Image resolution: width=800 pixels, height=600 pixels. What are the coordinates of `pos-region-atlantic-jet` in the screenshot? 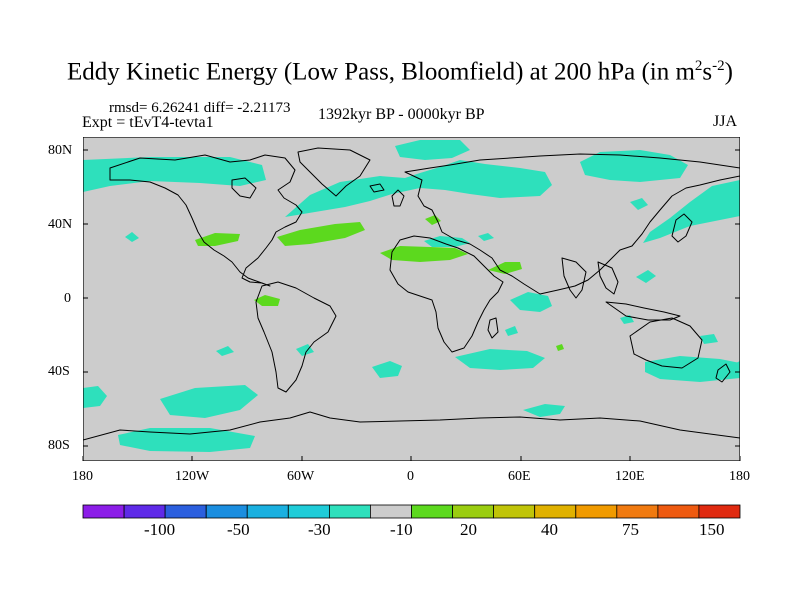 It's located at (321, 234).